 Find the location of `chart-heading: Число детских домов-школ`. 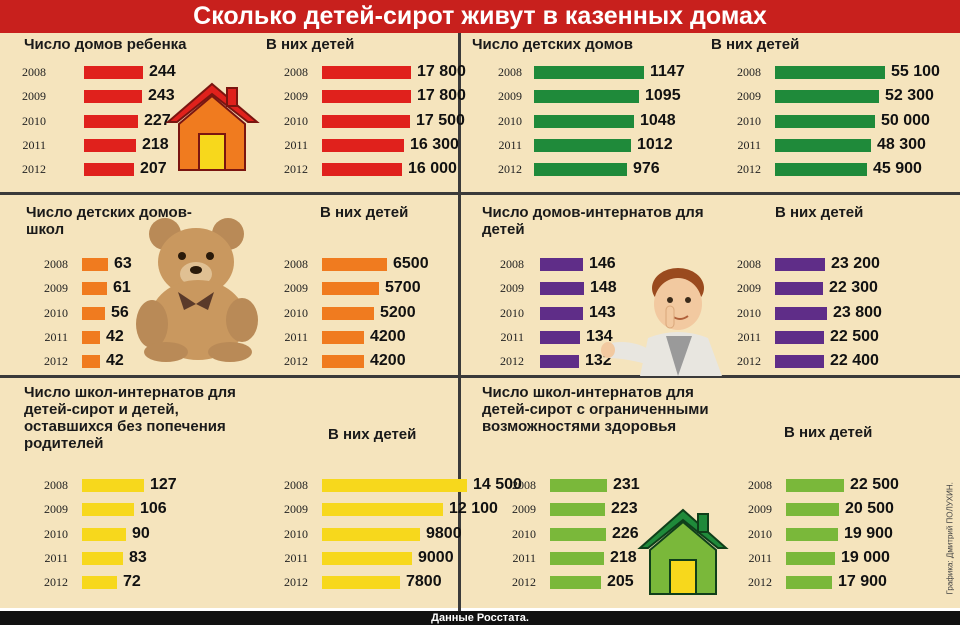

chart-heading: Число детских домов-школ is located at coordinates (109, 221).